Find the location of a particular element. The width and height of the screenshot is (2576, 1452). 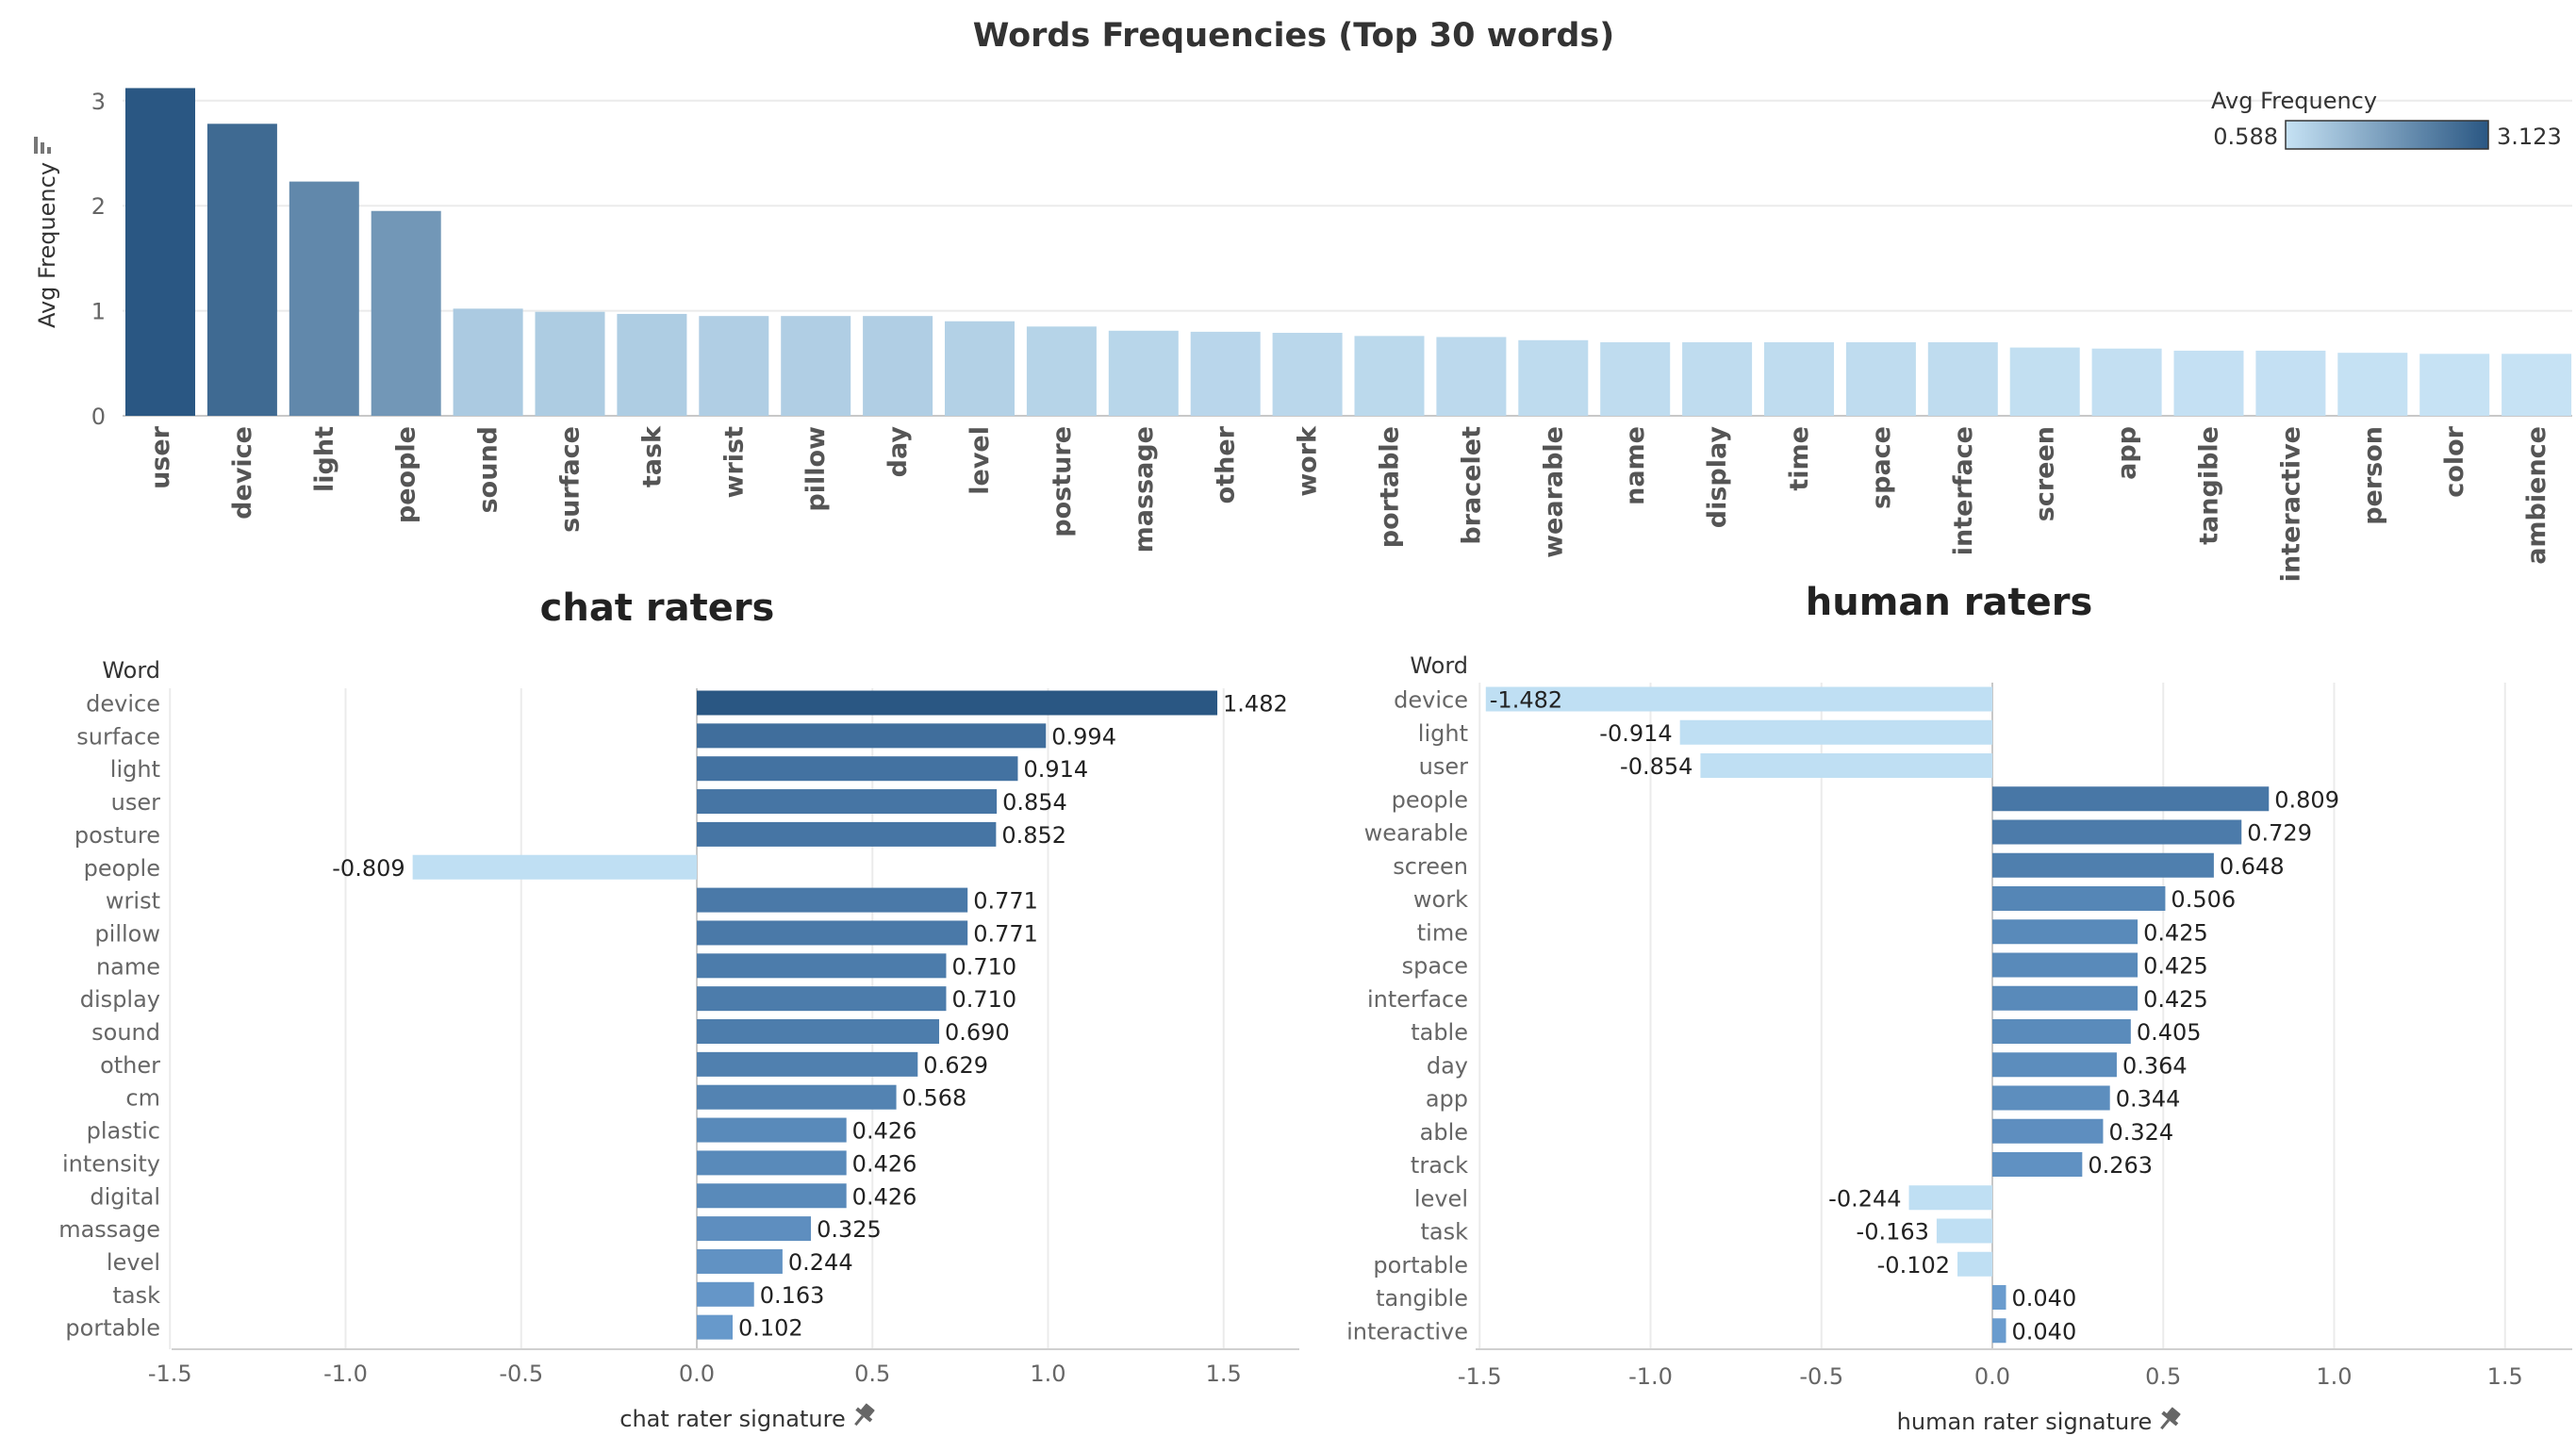

sort-icon is located at coordinates (42, 145).